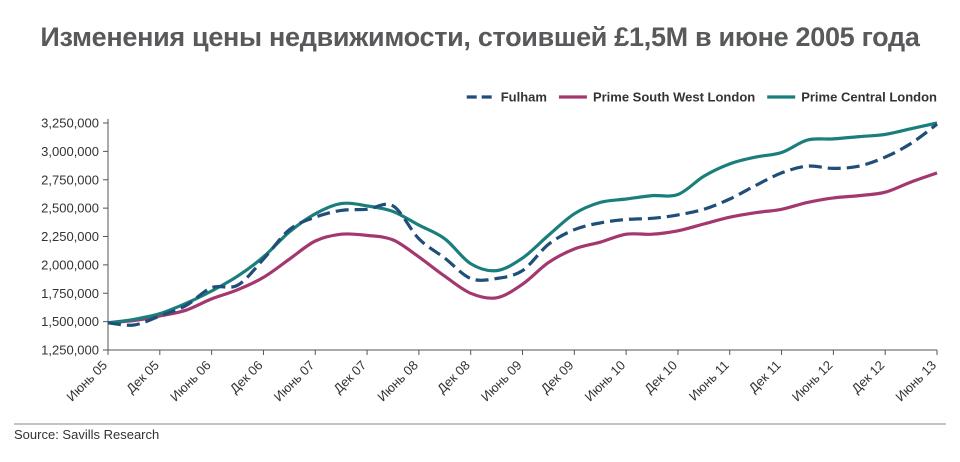 This screenshot has height=462, width=960. What do you see at coordinates (868, 377) in the screenshot?
I see `x-tick-label: Дек 12` at bounding box center [868, 377].